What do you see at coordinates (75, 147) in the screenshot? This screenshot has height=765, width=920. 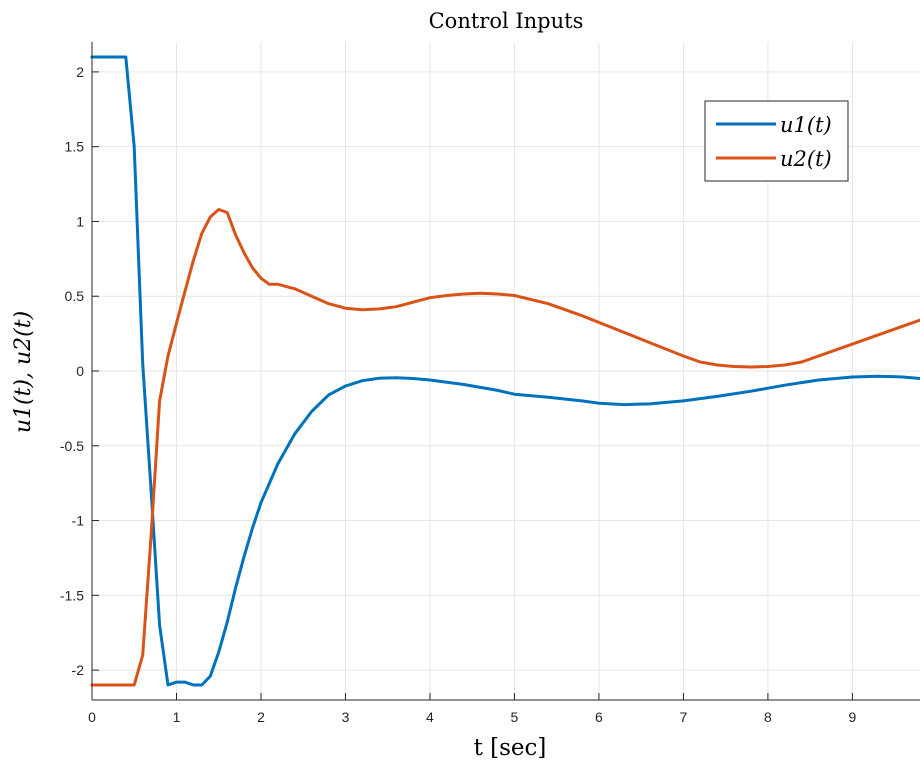 I see `y-tick-label: 1.5` at bounding box center [75, 147].